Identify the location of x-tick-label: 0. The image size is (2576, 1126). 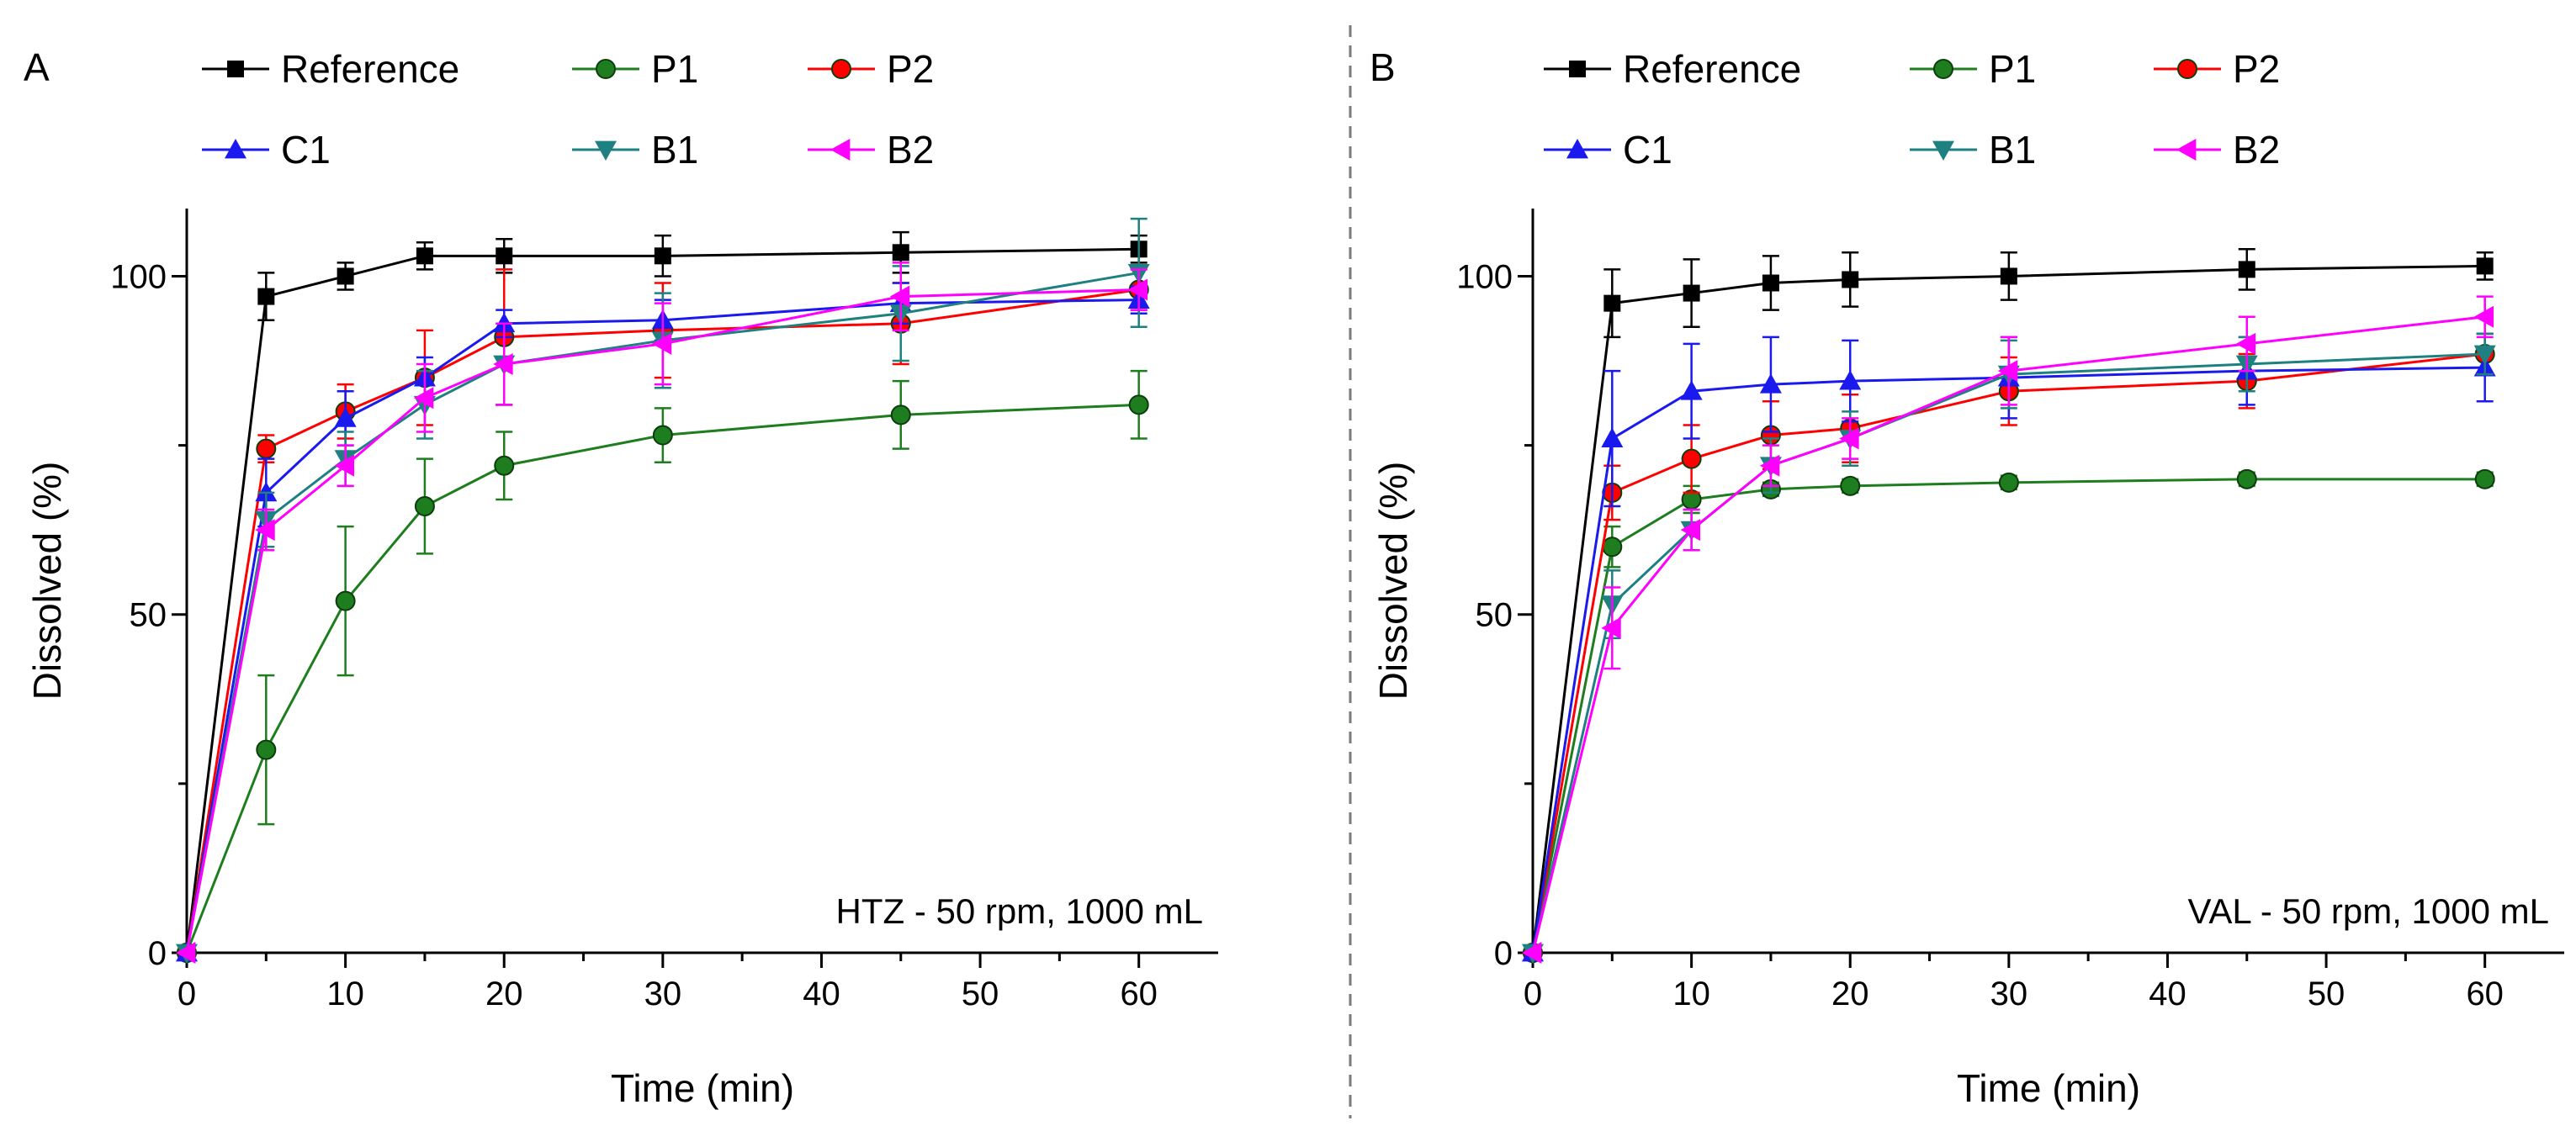
(187, 993).